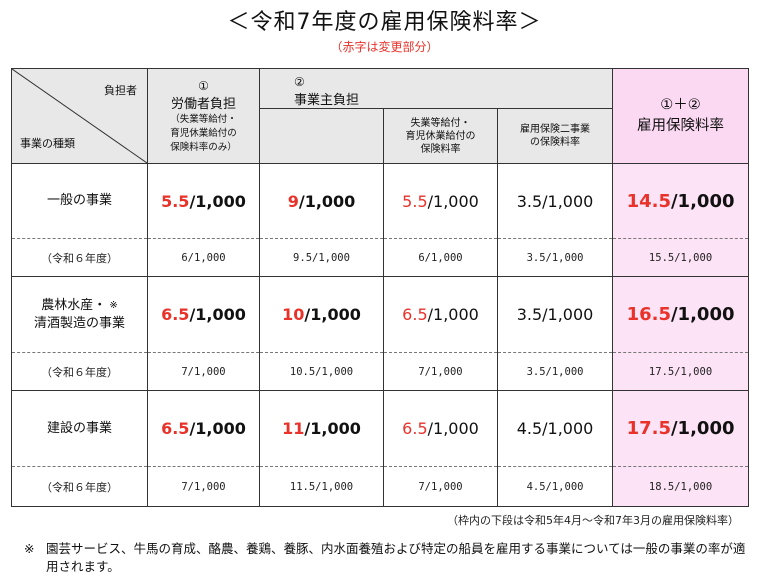 The image size is (769, 584). I want to click on diagonal-line, so click(79, 116).